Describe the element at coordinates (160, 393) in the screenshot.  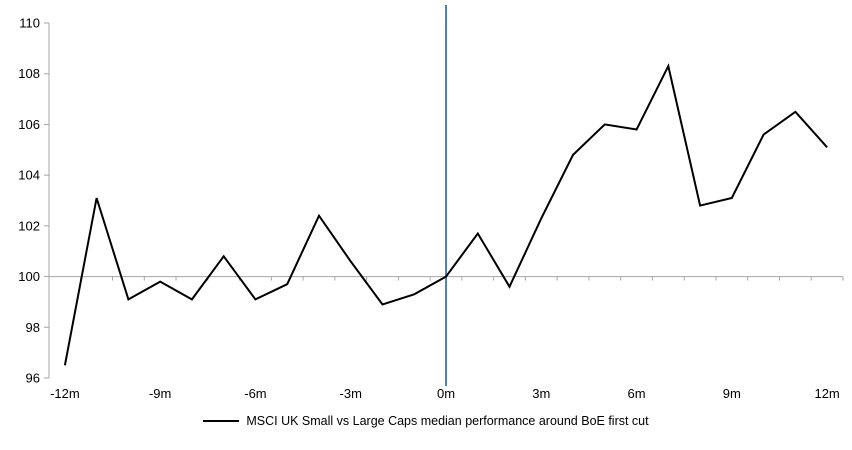
I see `x-axis-tick-label: -9m` at that location.